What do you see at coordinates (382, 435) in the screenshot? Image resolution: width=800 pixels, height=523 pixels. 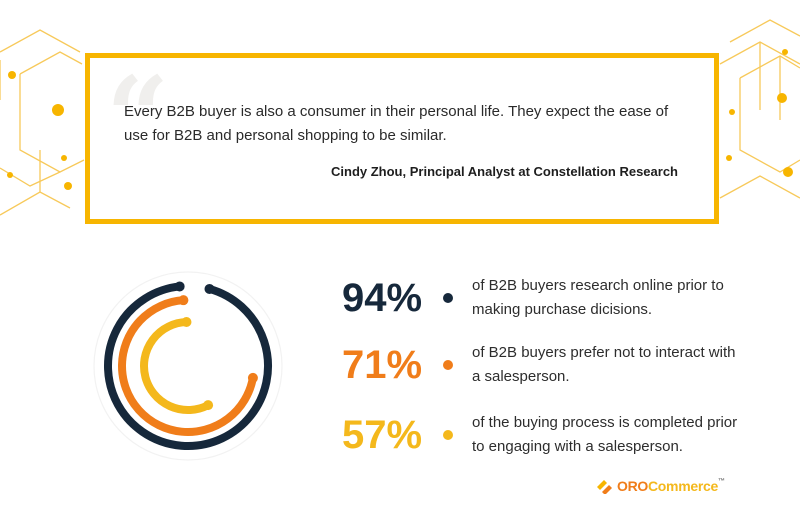 I see `stat-percentage: 57%` at bounding box center [382, 435].